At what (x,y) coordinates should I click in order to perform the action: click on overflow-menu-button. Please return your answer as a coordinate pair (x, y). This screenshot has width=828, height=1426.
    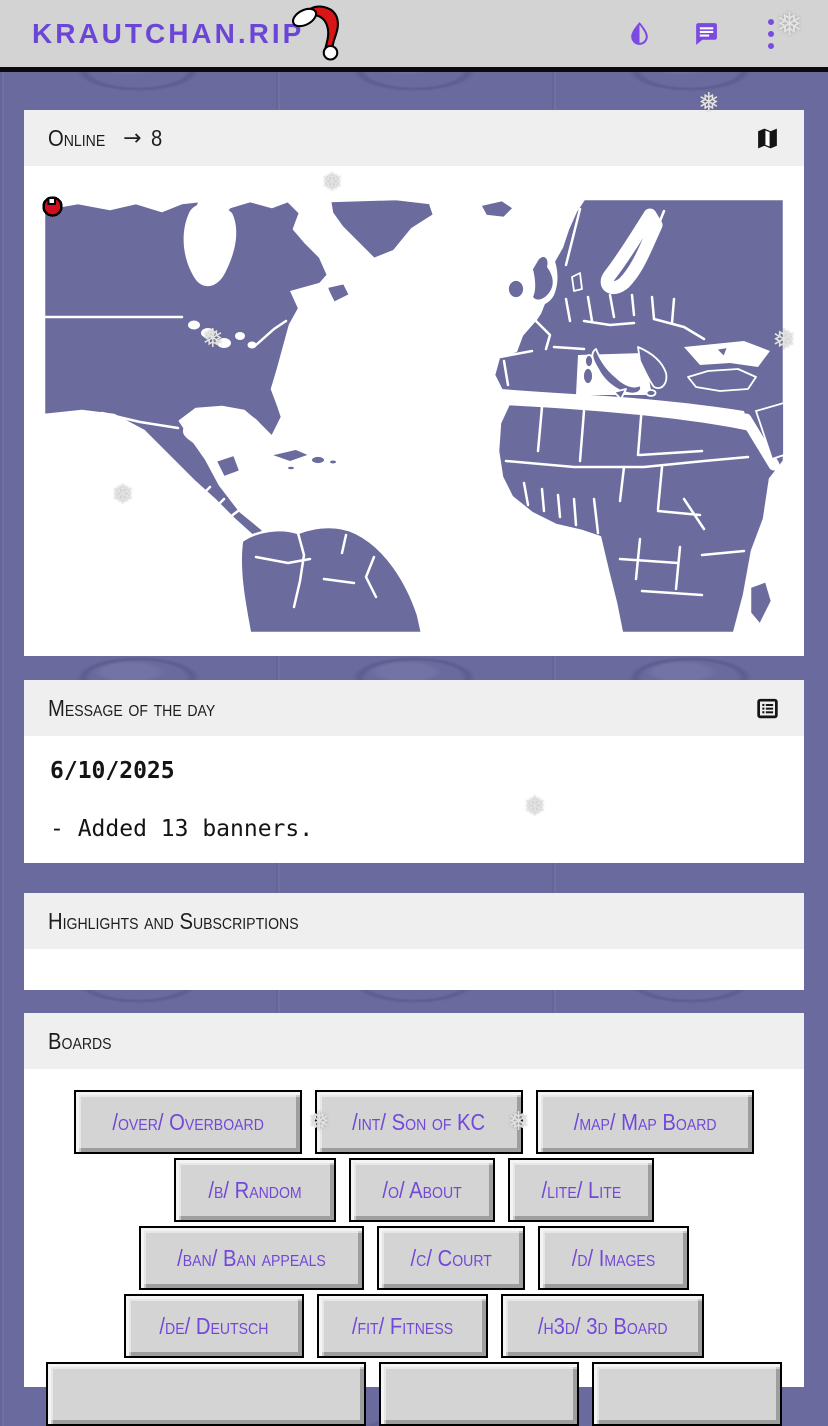
    Looking at the image, I should click on (771, 33).